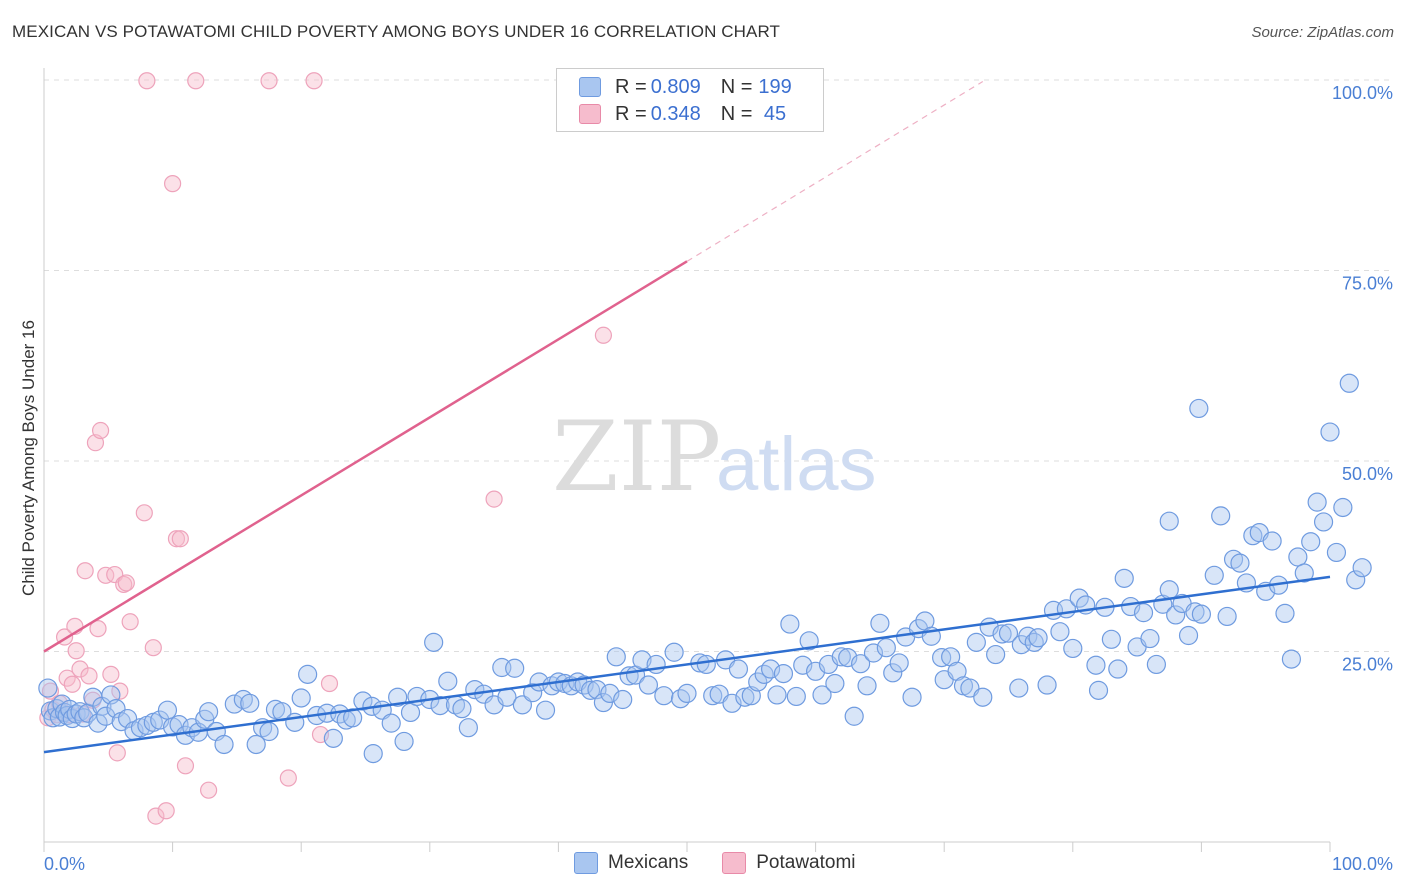 This screenshot has height=892, width=1406. I want to click on y-tick-label: 75.0%, so click(1367, 284).